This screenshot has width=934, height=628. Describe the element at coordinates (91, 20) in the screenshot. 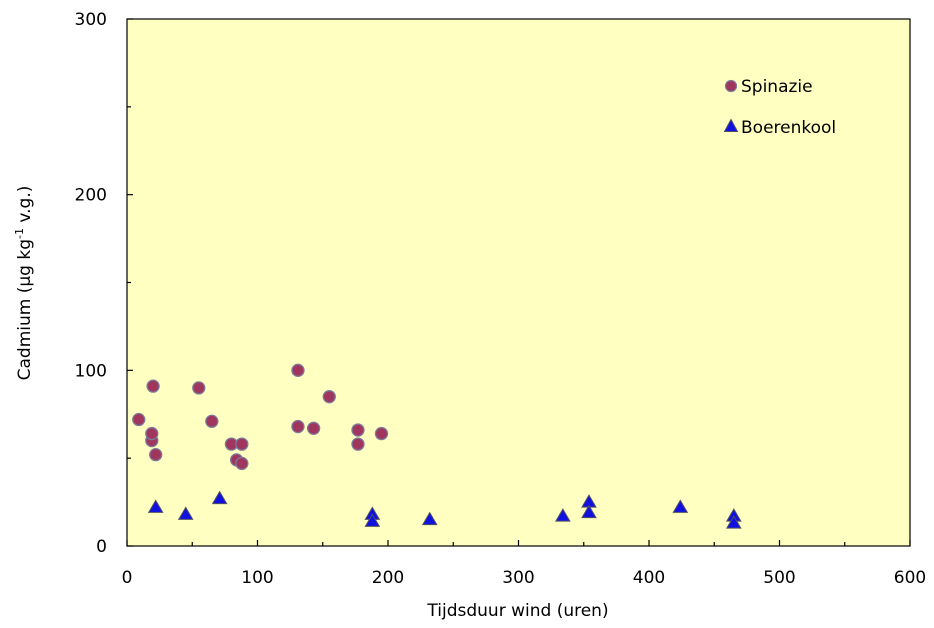

I see `y-tick-label: 300` at that location.